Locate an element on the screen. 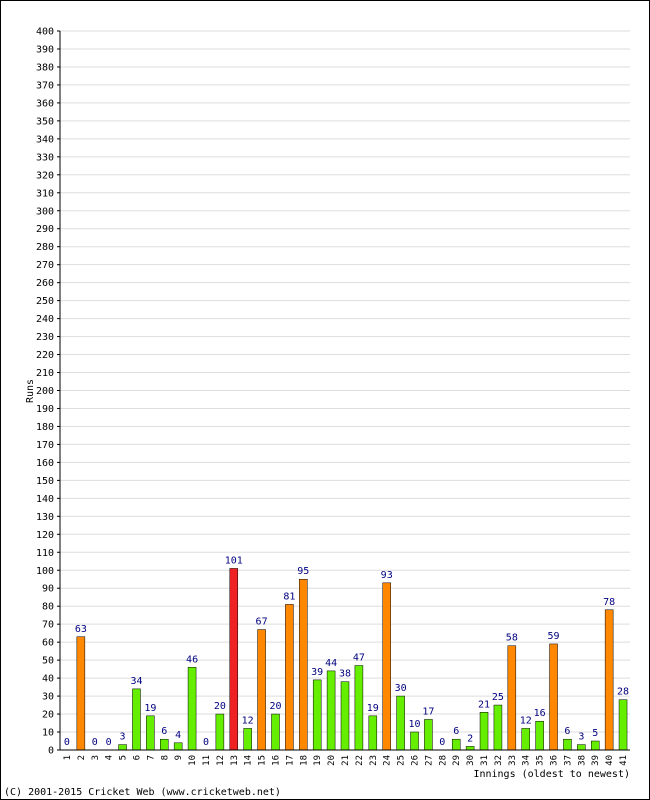 This screenshot has height=800, width=650. x-tick-label: 23 is located at coordinates (374, 760).